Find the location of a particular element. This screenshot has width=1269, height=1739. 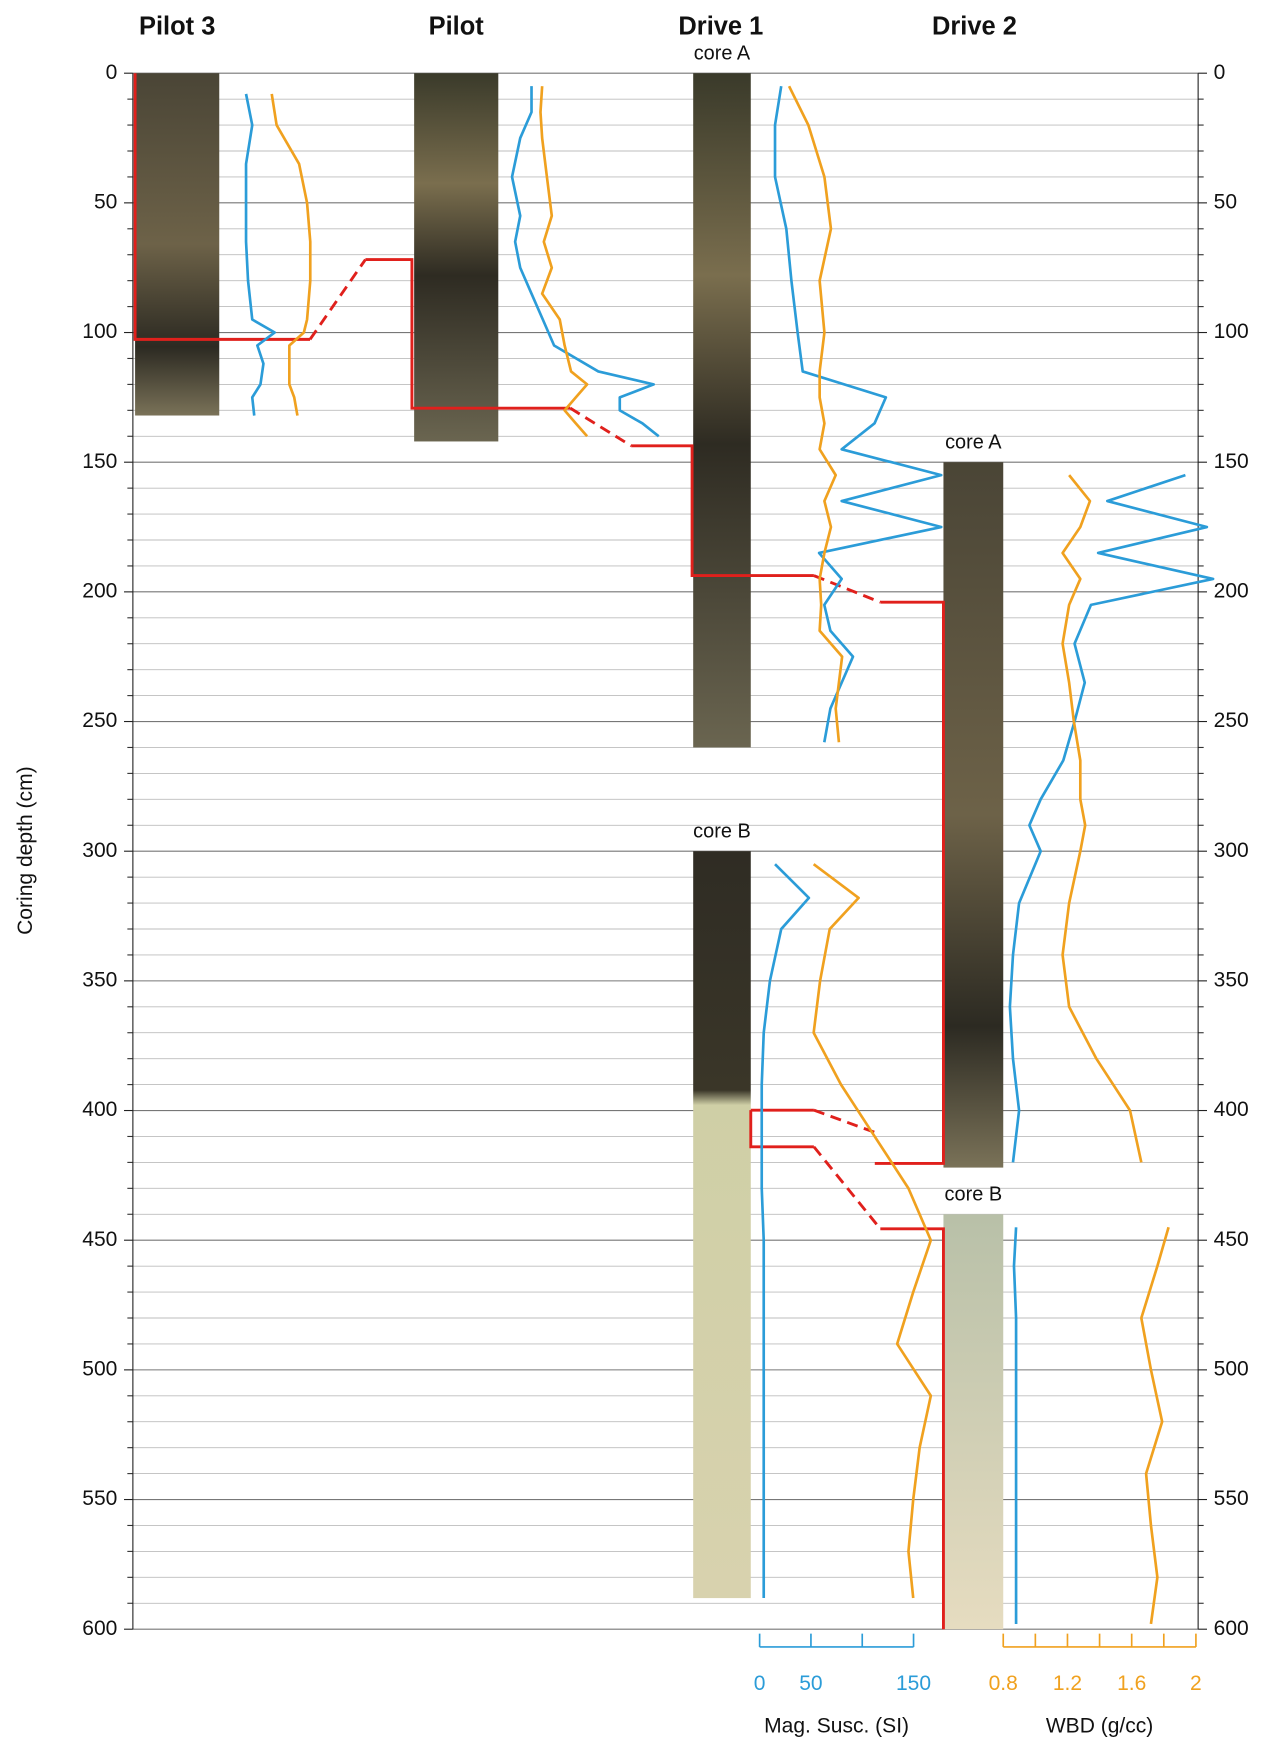

column-title: Pilot is located at coordinates (457, 26).